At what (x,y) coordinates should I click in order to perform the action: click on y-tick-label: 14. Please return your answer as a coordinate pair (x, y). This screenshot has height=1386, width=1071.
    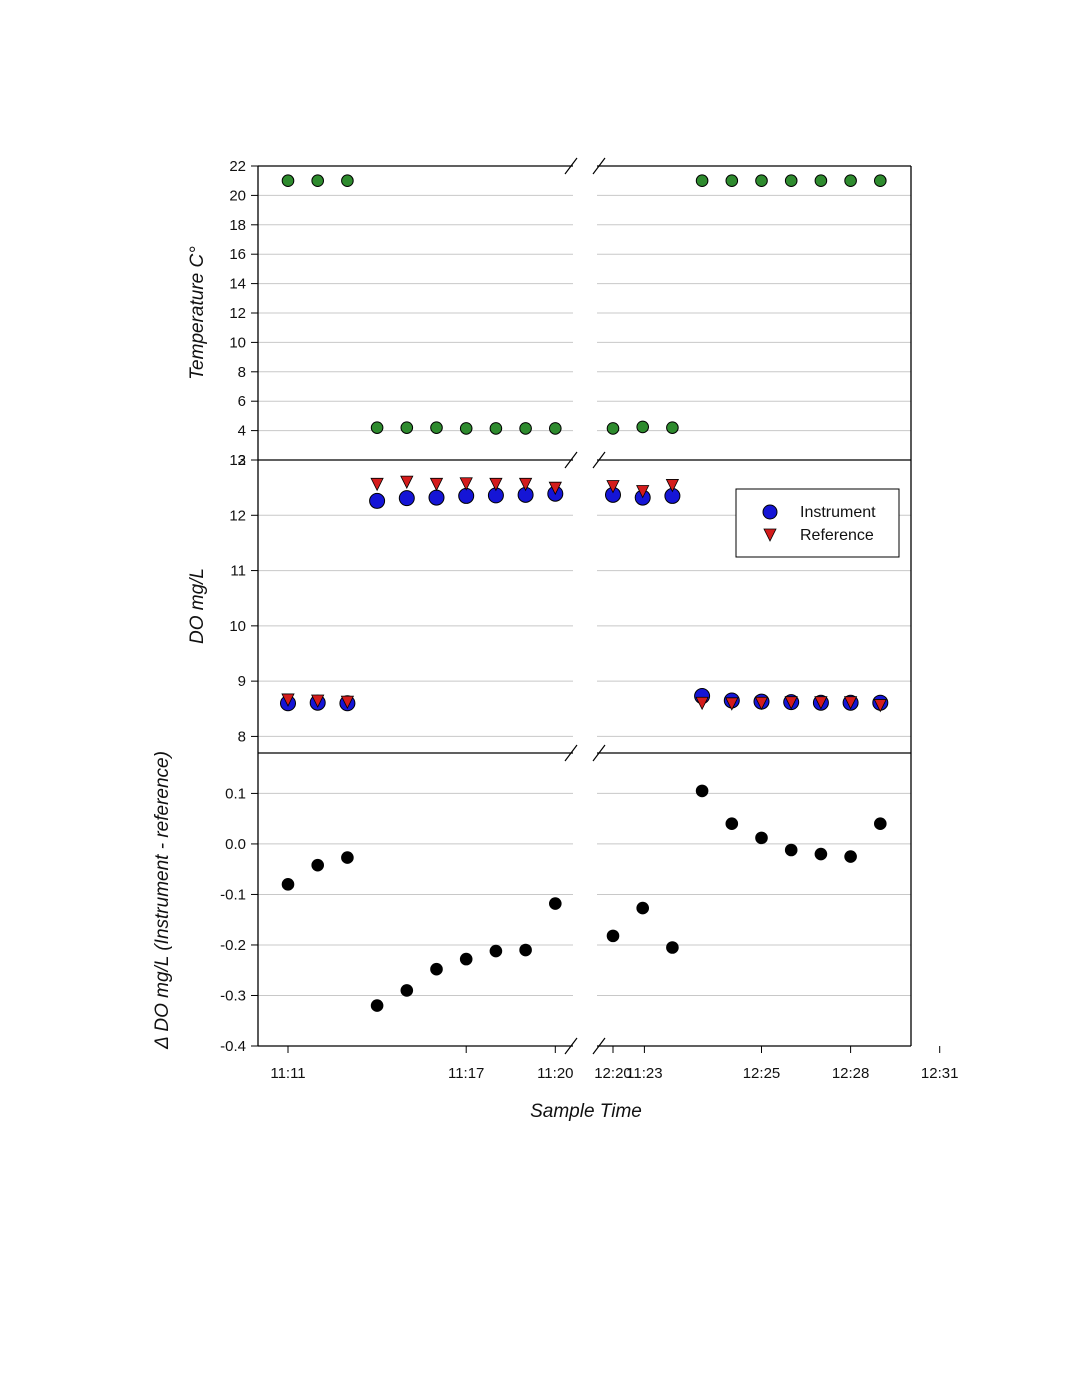
    Looking at the image, I should click on (237, 284).